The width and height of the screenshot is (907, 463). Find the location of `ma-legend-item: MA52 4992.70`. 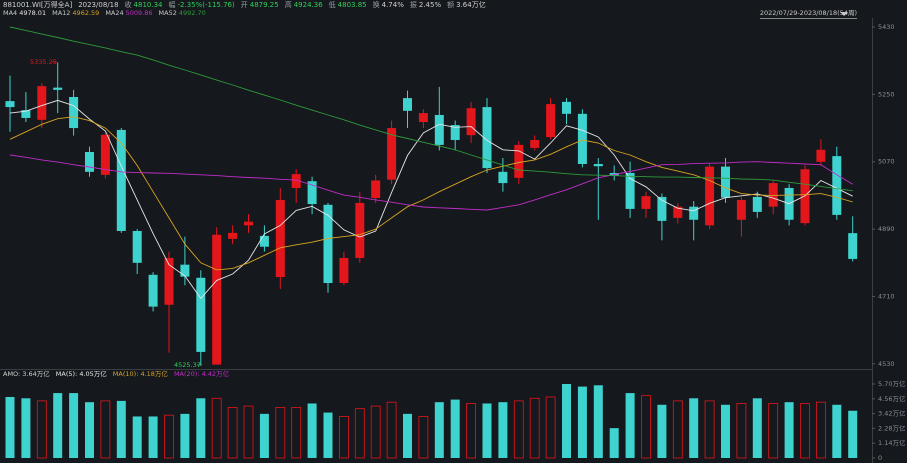

ma-legend-item: MA52 4992.70 is located at coordinates (182, 13).